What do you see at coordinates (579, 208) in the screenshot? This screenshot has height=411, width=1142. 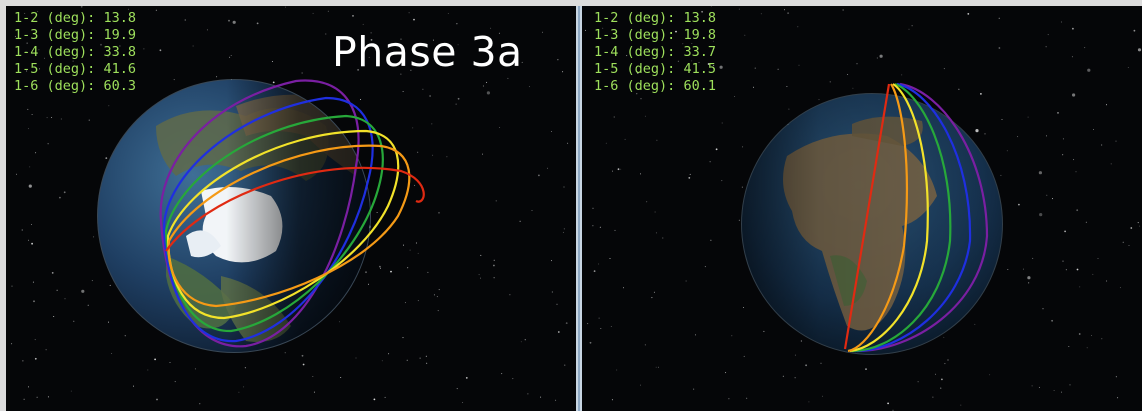 I see `viewport-divider` at bounding box center [579, 208].